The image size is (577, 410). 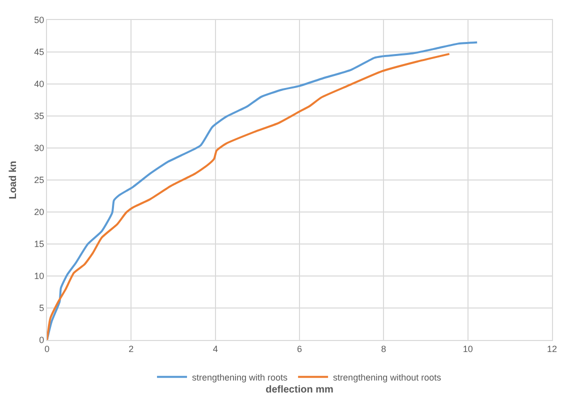 I want to click on legend-label: strengthening without roots, so click(x=387, y=377).